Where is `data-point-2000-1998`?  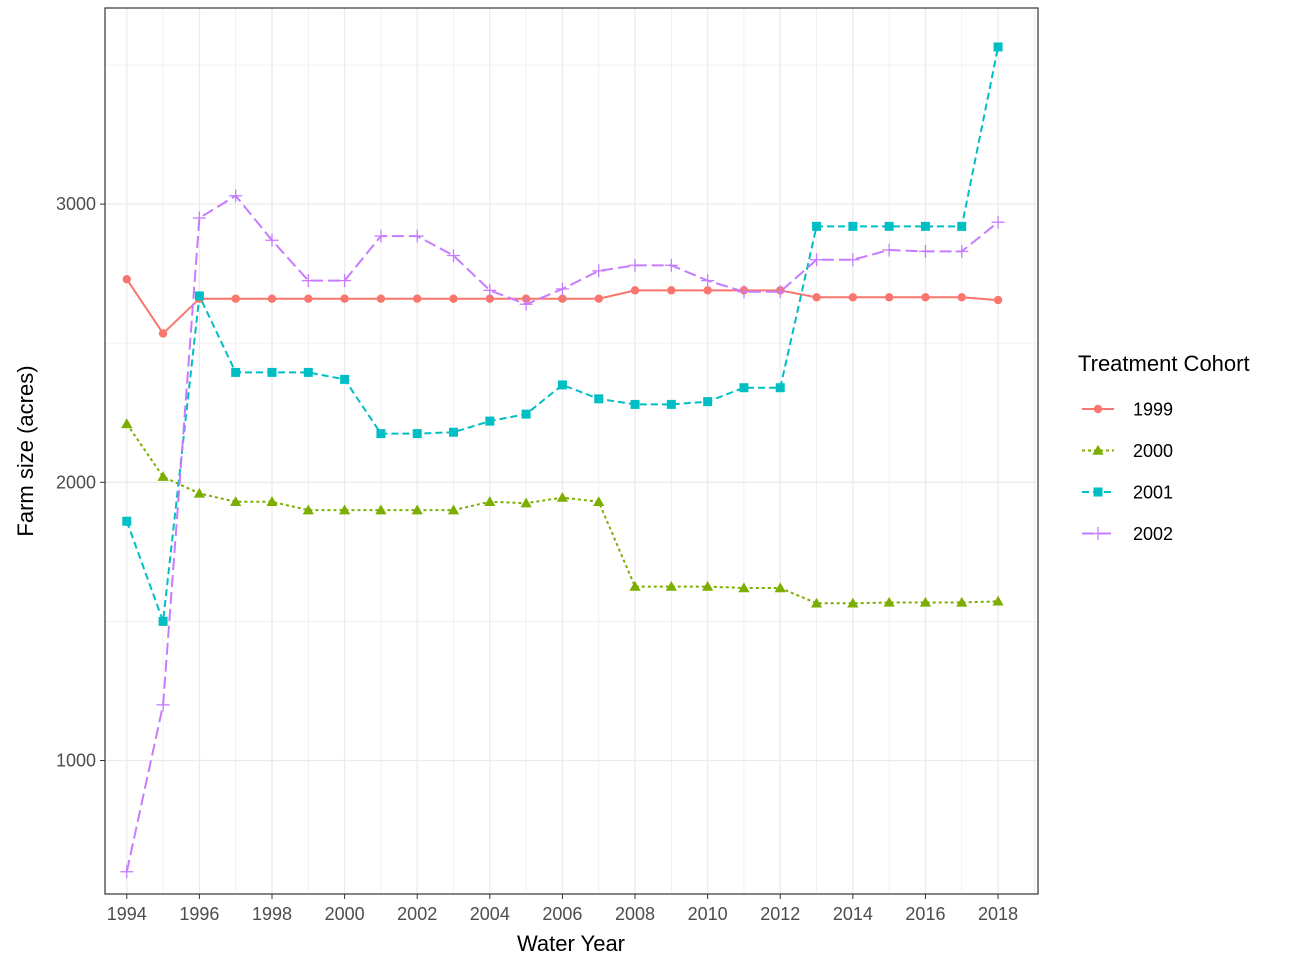 data-point-2000-1998 is located at coordinates (272, 501).